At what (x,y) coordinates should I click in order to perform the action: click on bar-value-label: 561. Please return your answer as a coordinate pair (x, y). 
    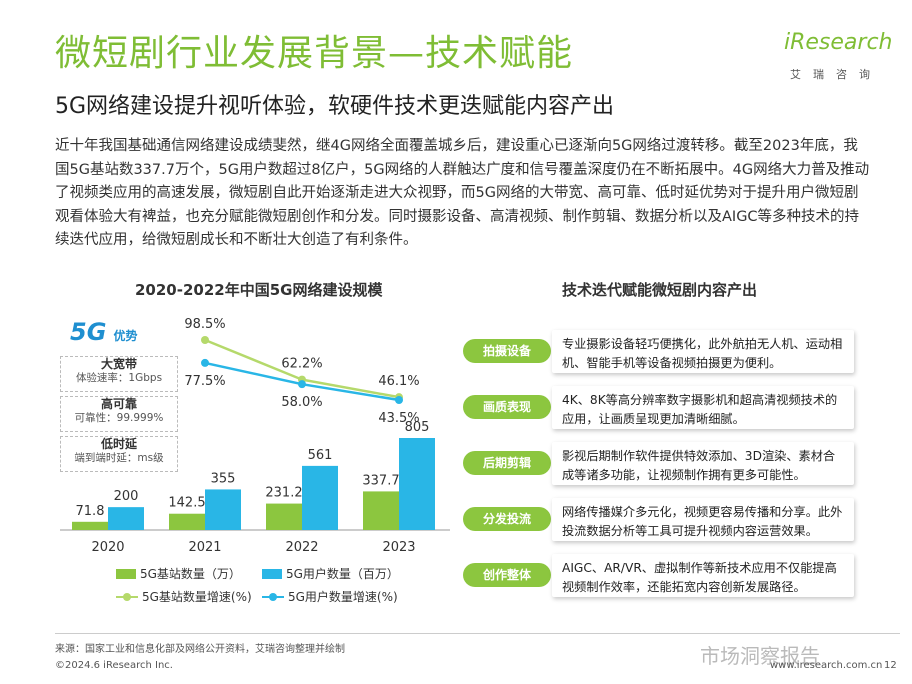
    Looking at the image, I should click on (320, 455).